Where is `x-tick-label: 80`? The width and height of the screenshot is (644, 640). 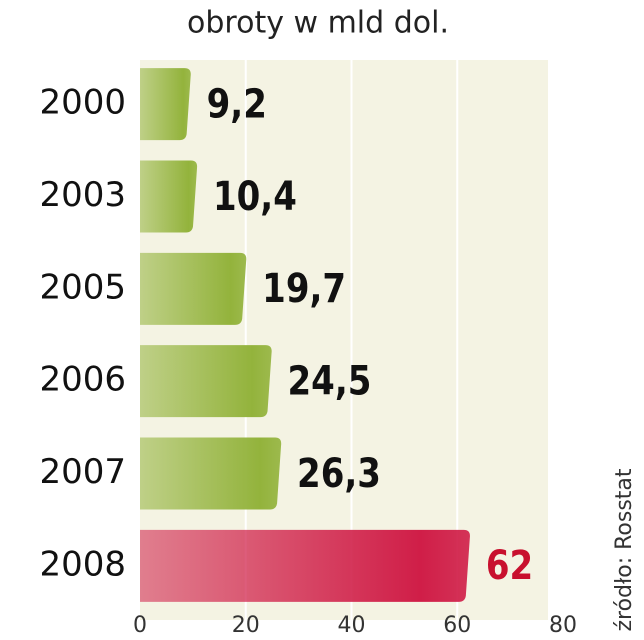
x-tick-label: 80 is located at coordinates (563, 625).